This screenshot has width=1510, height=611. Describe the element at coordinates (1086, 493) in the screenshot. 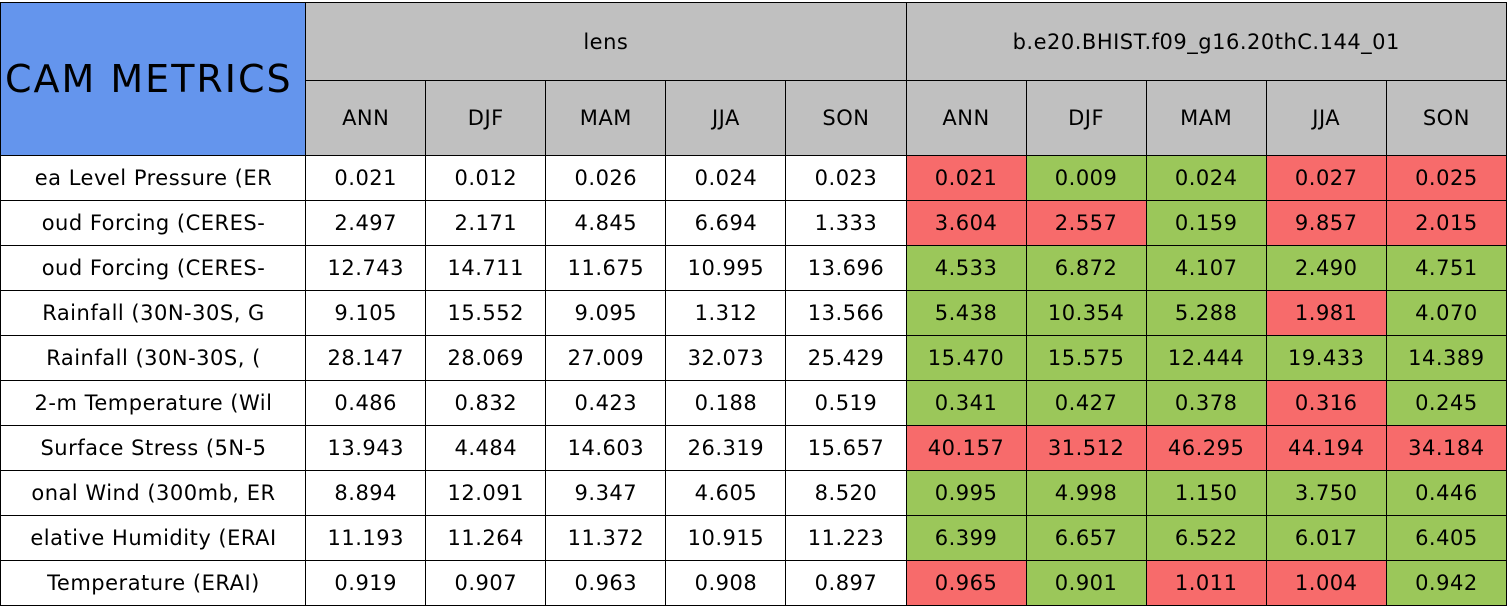

I see `model-value: 4.998` at that location.